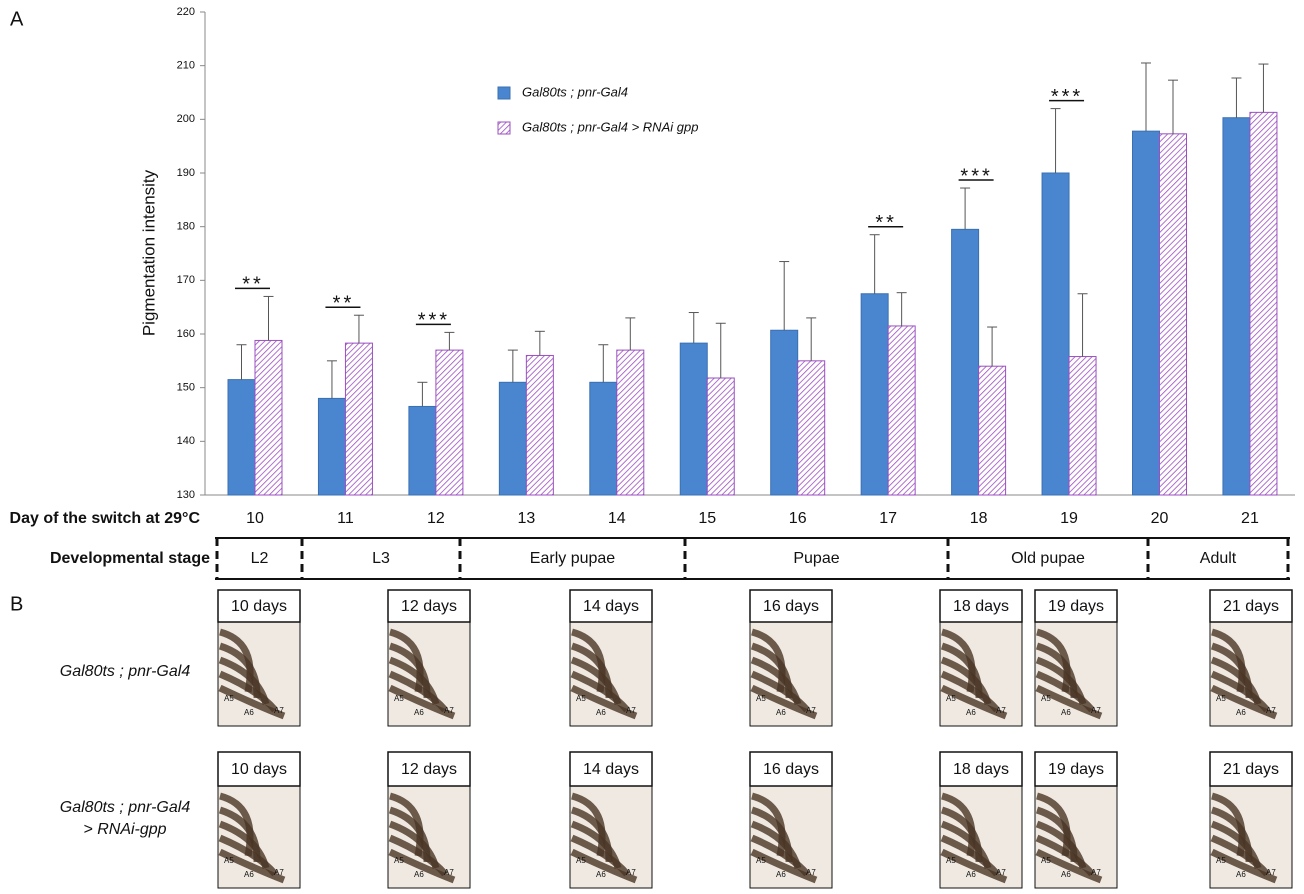 The image size is (1304, 894). What do you see at coordinates (798, 518) in the screenshot?
I see `x-tick-label: 16` at bounding box center [798, 518].